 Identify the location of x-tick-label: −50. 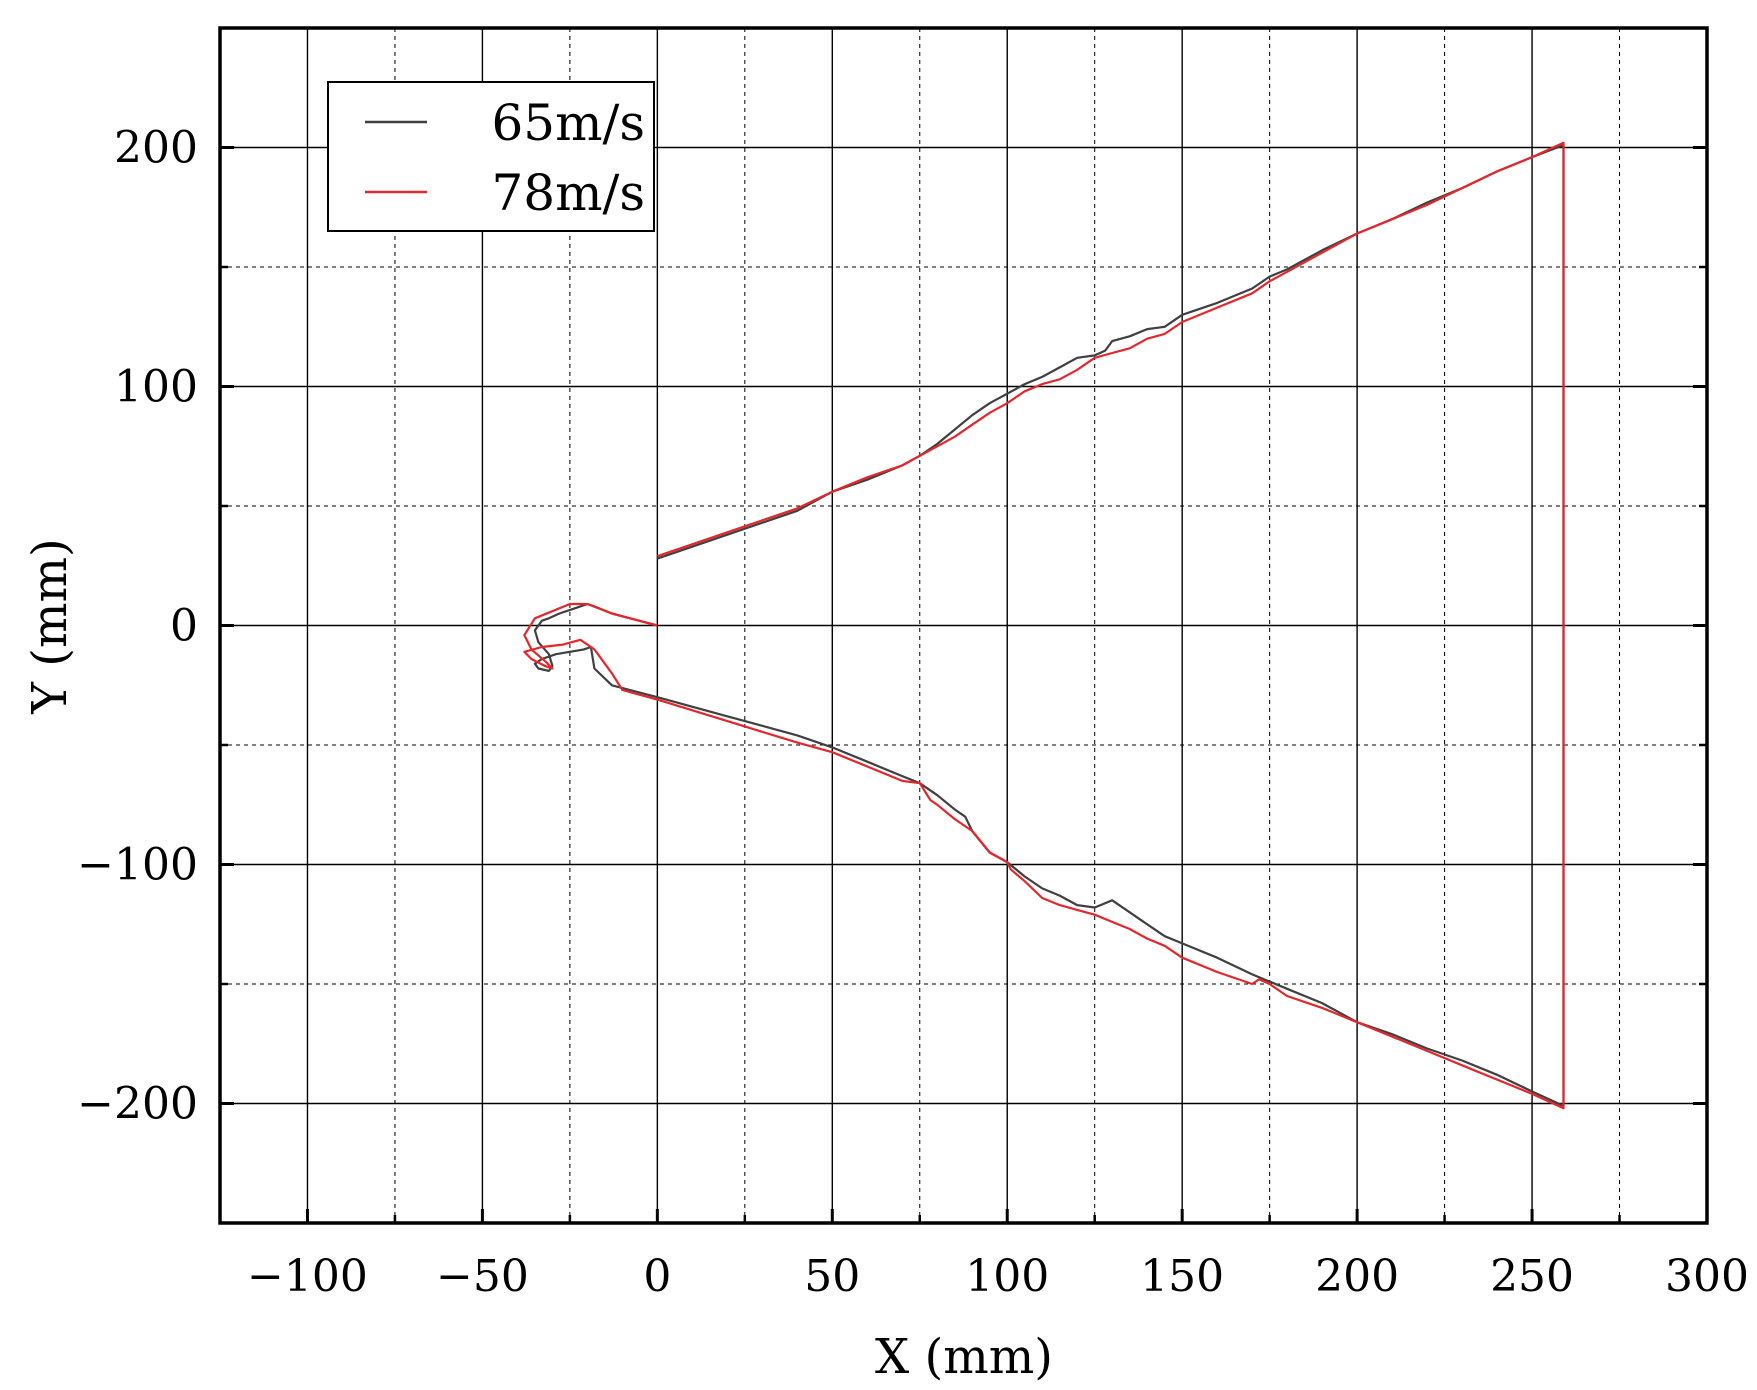
(482, 1276).